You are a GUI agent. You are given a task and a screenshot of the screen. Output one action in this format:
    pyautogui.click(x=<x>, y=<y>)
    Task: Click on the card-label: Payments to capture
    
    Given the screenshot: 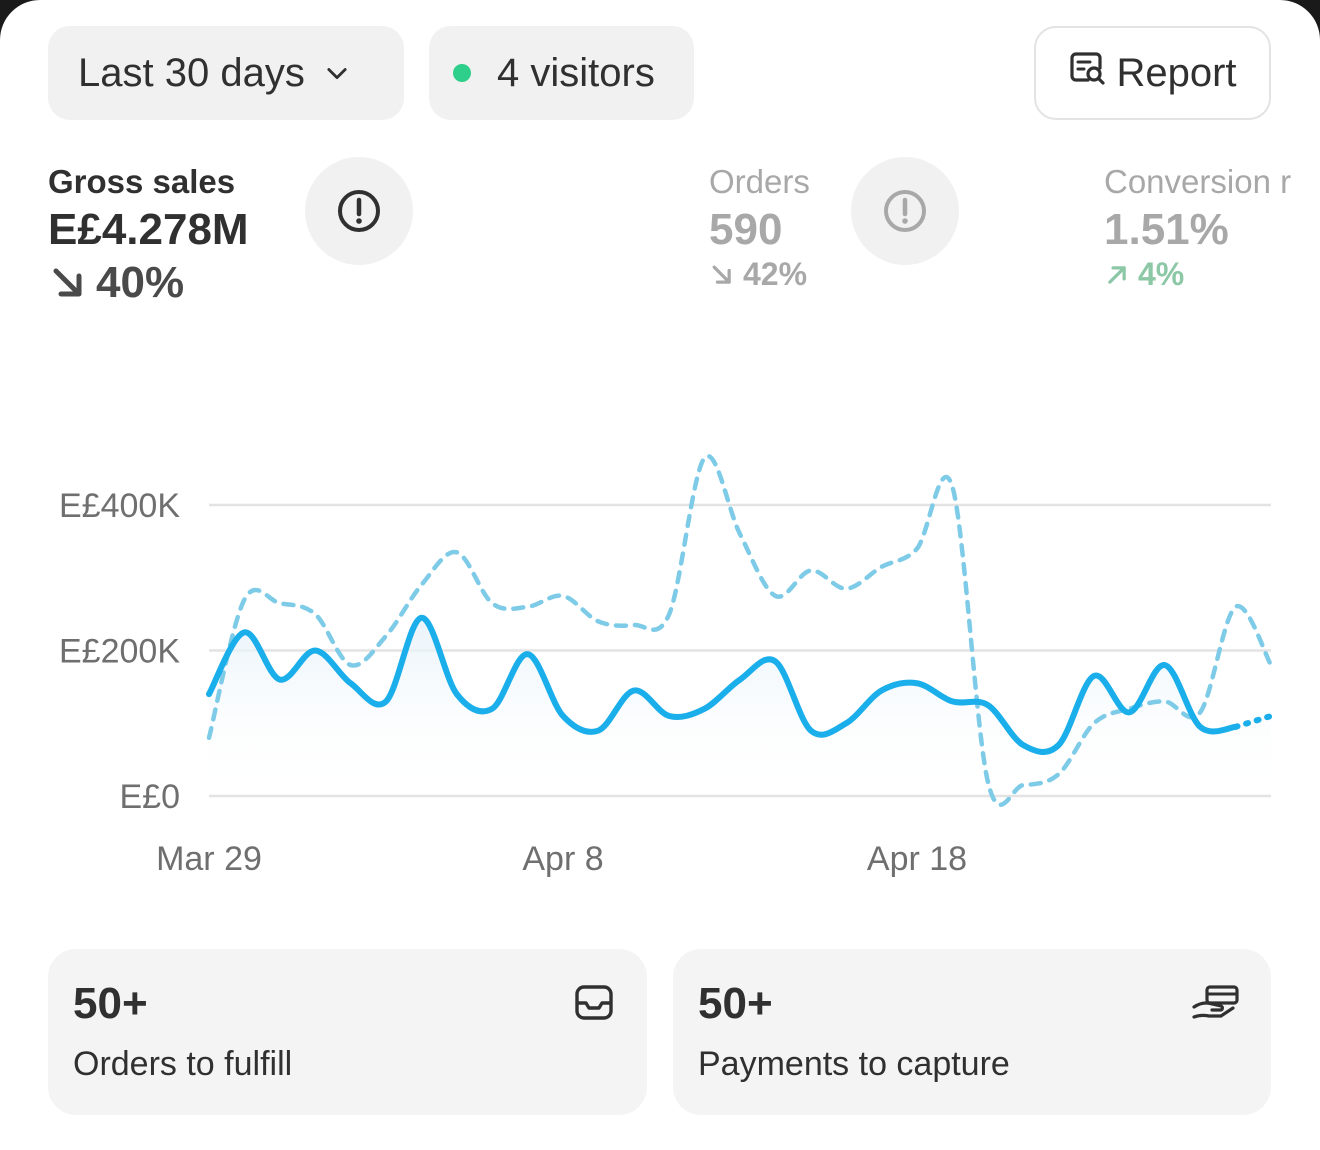 What is the action you would take?
    pyautogui.click(x=854, y=1064)
    